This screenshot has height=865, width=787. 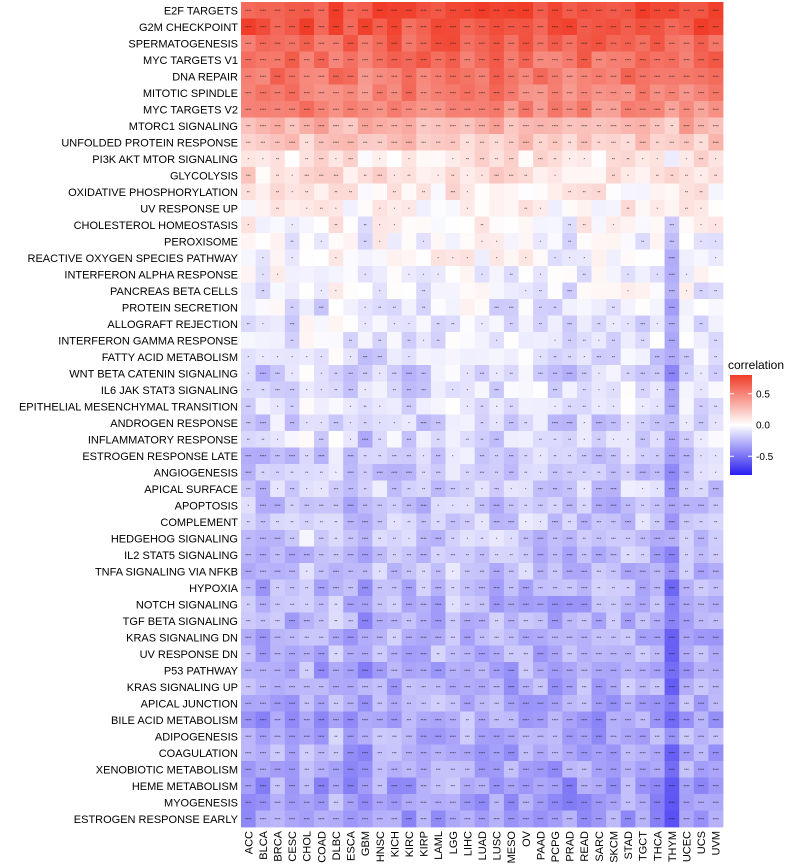 I want to click on row-label: P53 PATHWAY, so click(x=201, y=671).